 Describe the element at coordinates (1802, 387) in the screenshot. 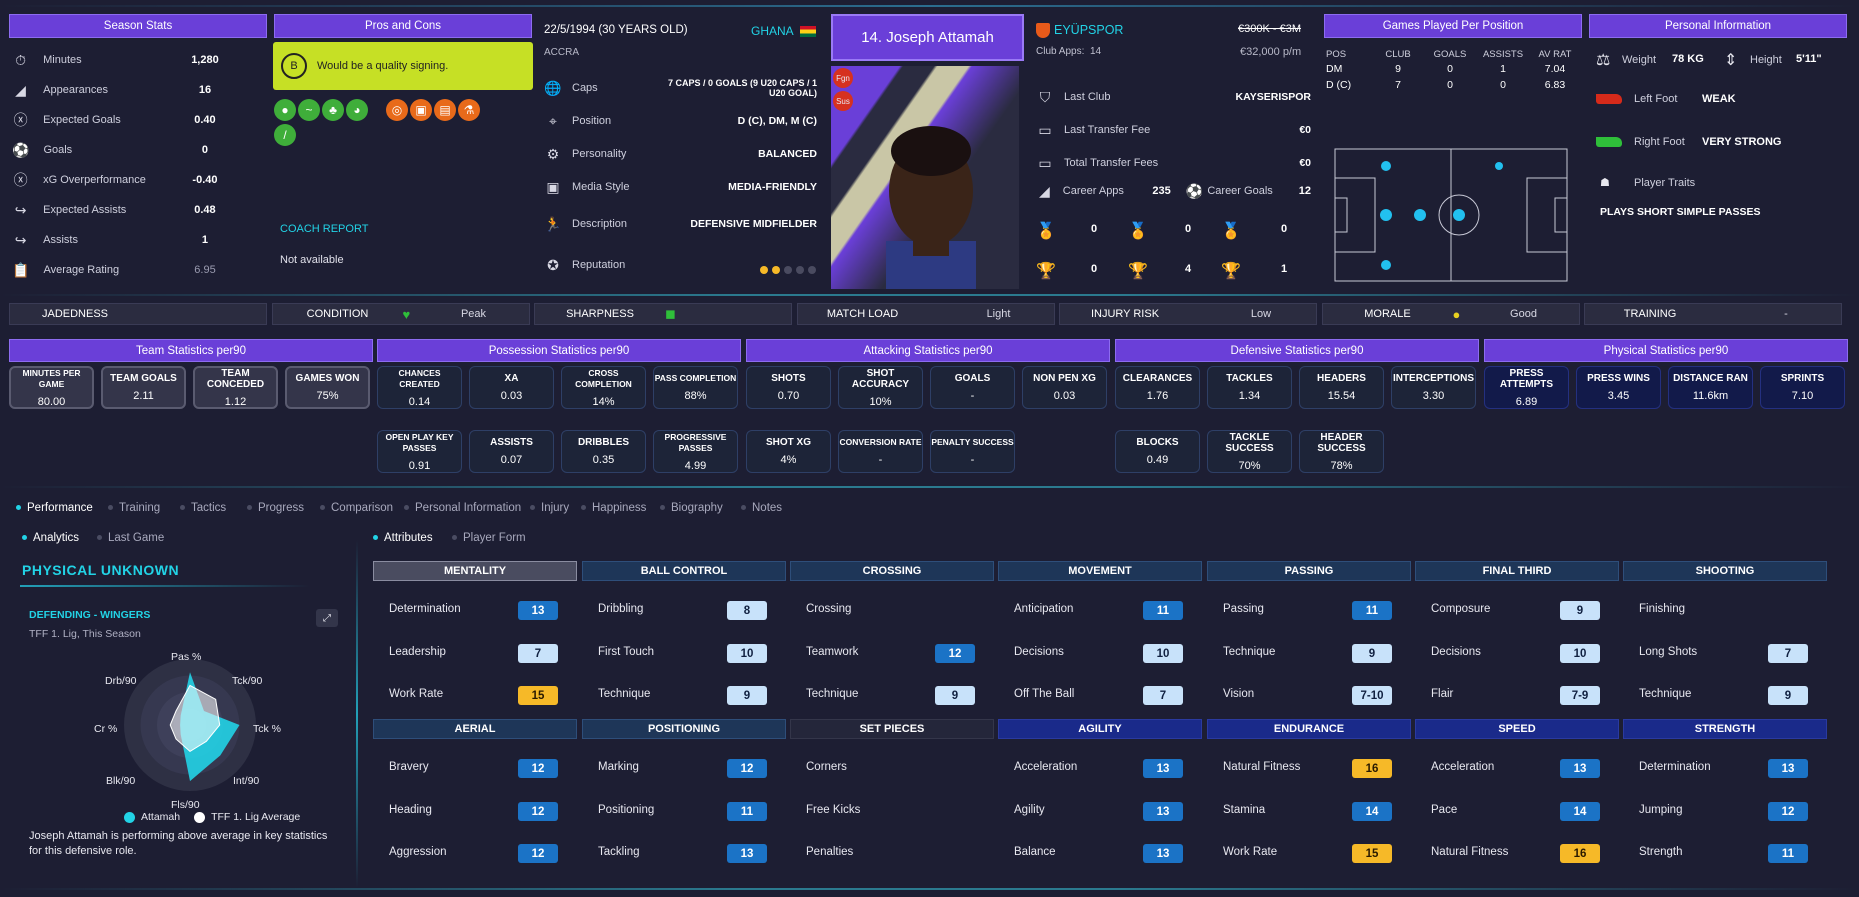

I see `stat-box: SPRINTS 7.10` at that location.